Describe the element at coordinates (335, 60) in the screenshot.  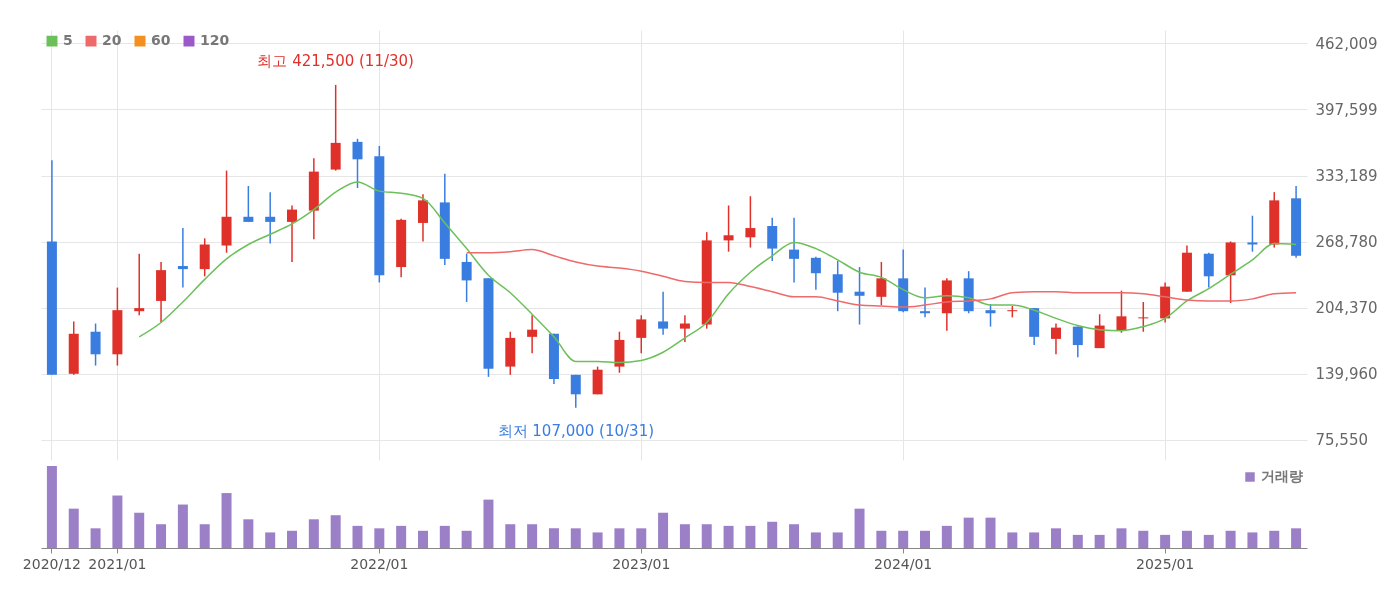
I see `annotation: 최고 421,500 (11/30)` at that location.